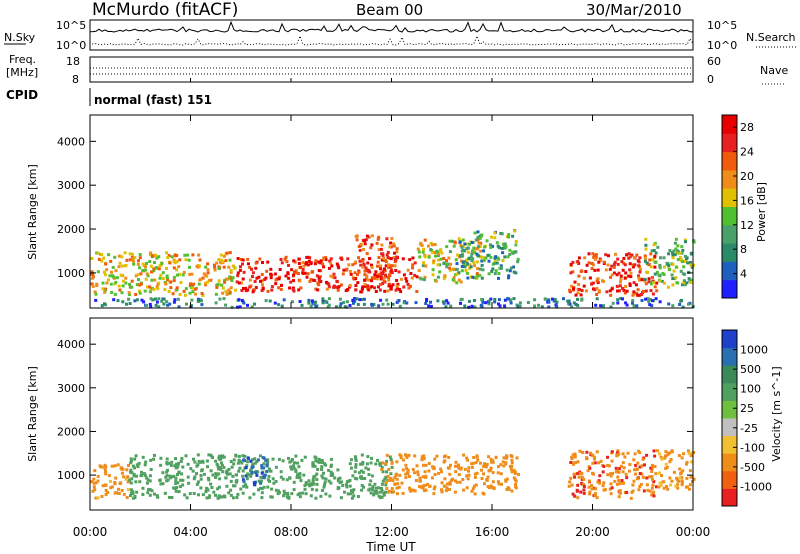  I want to click on velocity-y-tick-label: 2000, so click(71, 431).